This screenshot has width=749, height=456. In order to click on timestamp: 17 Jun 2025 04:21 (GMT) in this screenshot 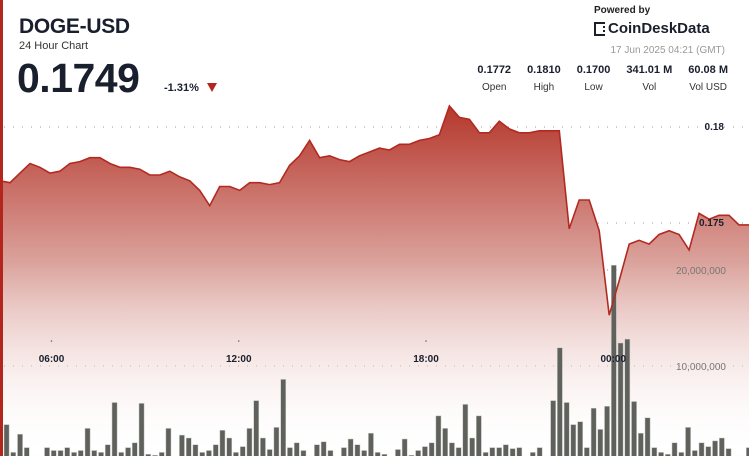, I will do `click(667, 50)`.